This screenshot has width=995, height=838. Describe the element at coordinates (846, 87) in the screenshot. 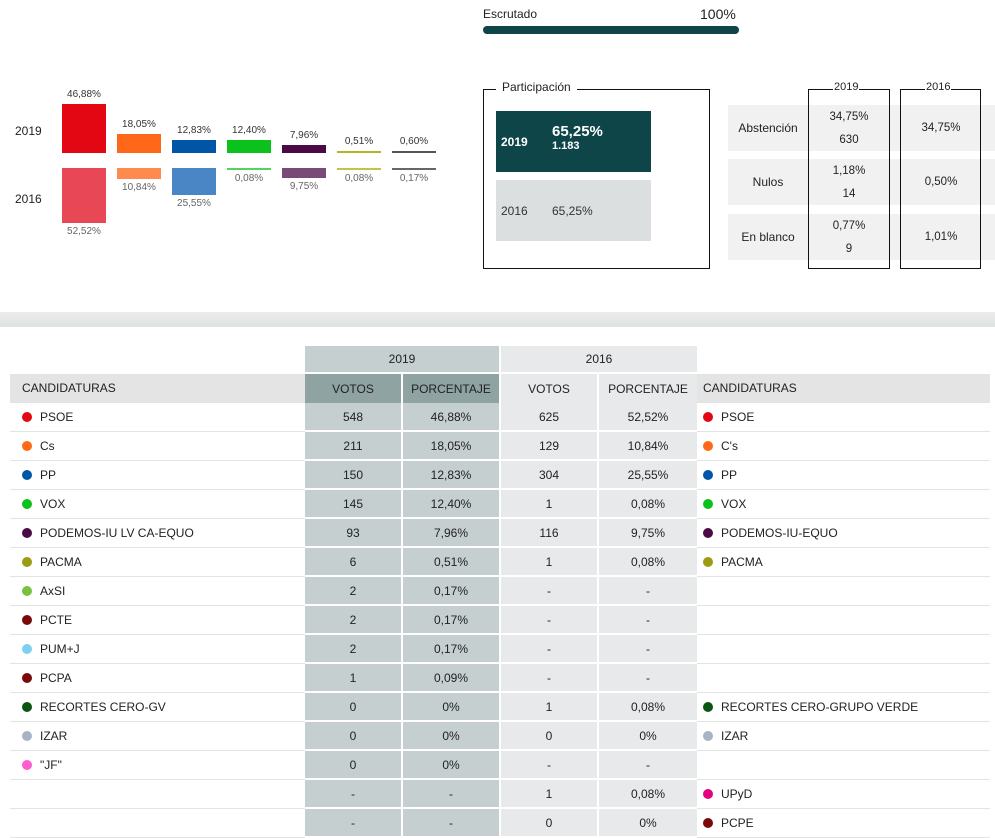

I see `stats-2019-title: 2019` at that location.